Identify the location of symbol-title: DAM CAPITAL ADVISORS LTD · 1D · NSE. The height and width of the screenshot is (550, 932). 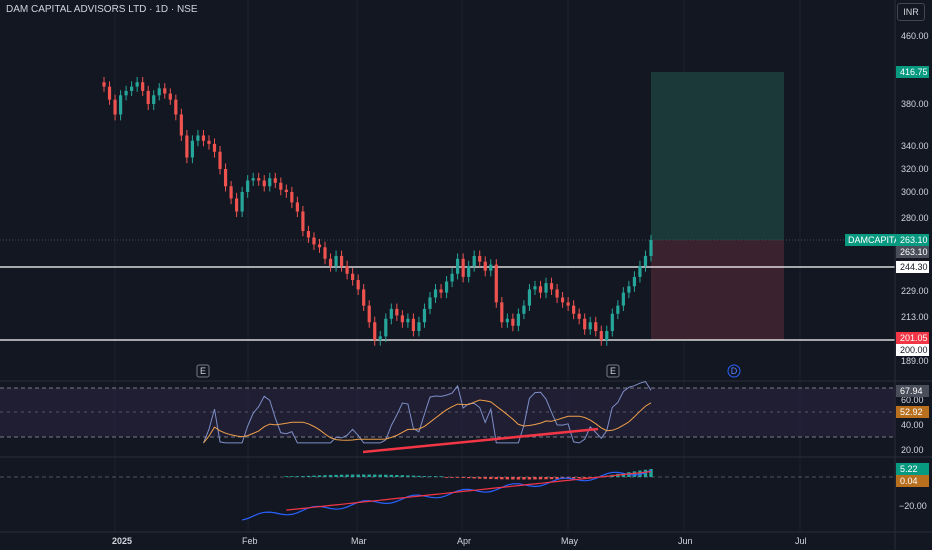
(102, 9).